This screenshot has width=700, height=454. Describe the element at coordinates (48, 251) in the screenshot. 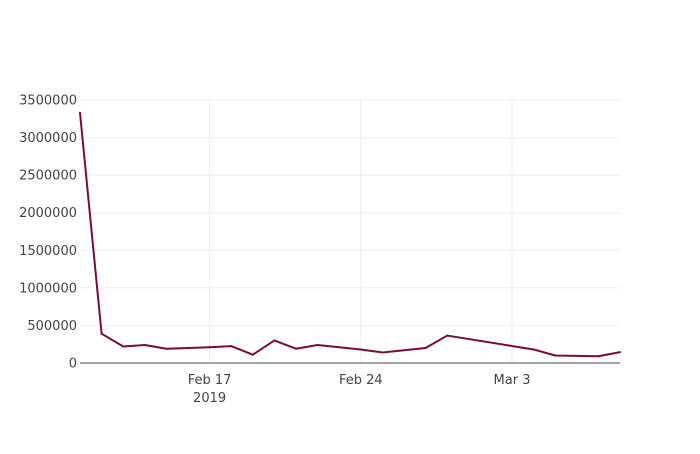

I see `y-tick-label: 1500000` at that location.